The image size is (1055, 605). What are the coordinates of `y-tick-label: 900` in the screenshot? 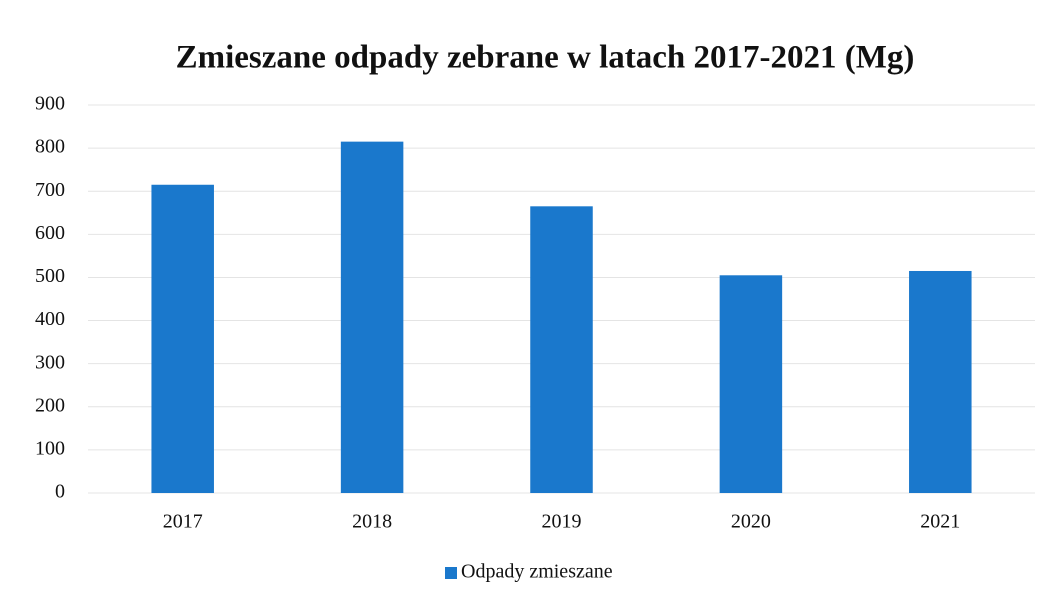 It's located at (50, 104).